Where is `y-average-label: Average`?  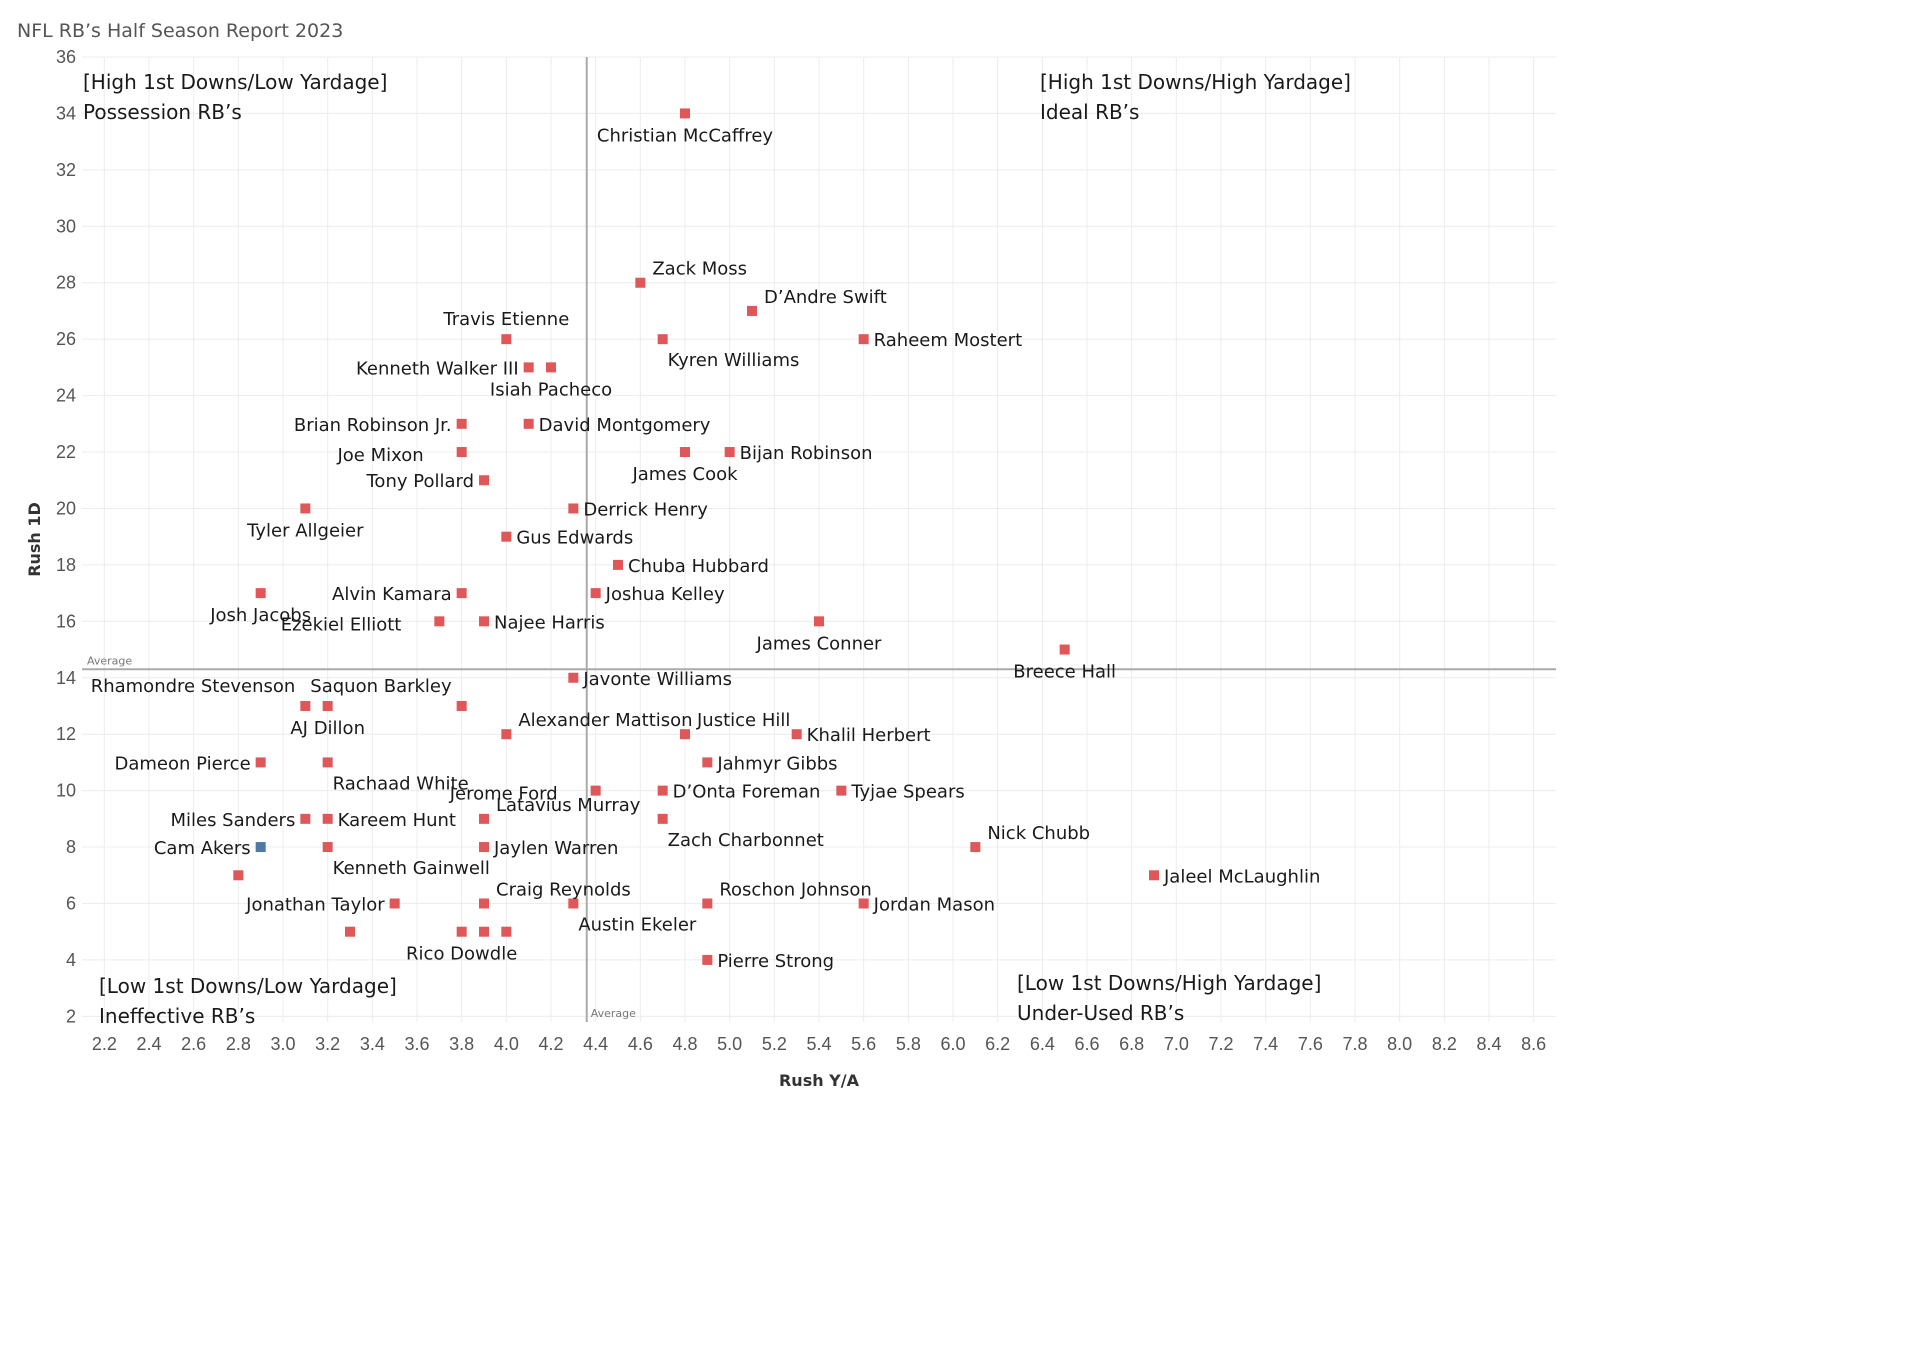 y-average-label: Average is located at coordinates (109, 660).